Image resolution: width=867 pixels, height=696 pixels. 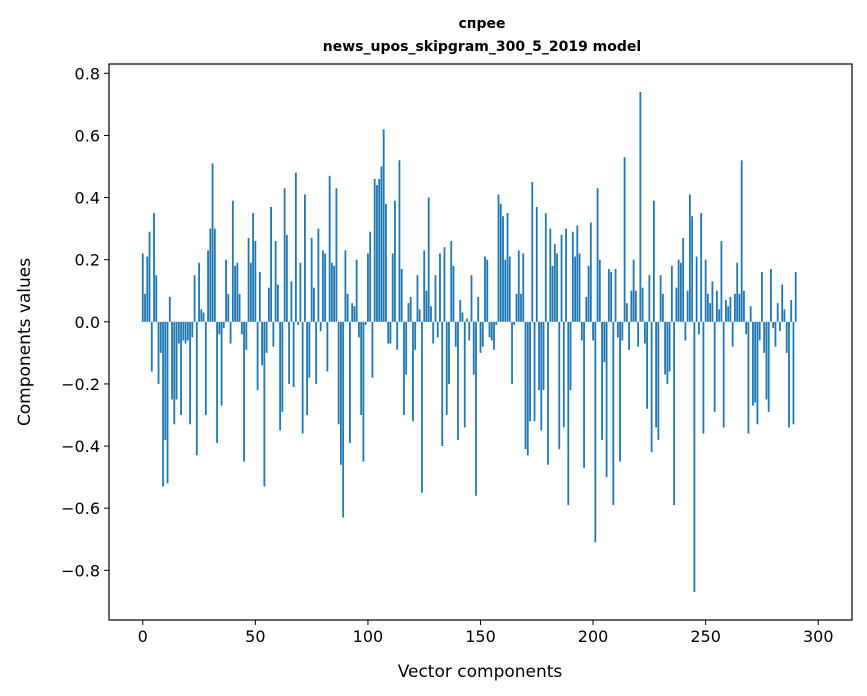 What do you see at coordinates (80, 446) in the screenshot?
I see `y-tick-label: −0.4` at bounding box center [80, 446].